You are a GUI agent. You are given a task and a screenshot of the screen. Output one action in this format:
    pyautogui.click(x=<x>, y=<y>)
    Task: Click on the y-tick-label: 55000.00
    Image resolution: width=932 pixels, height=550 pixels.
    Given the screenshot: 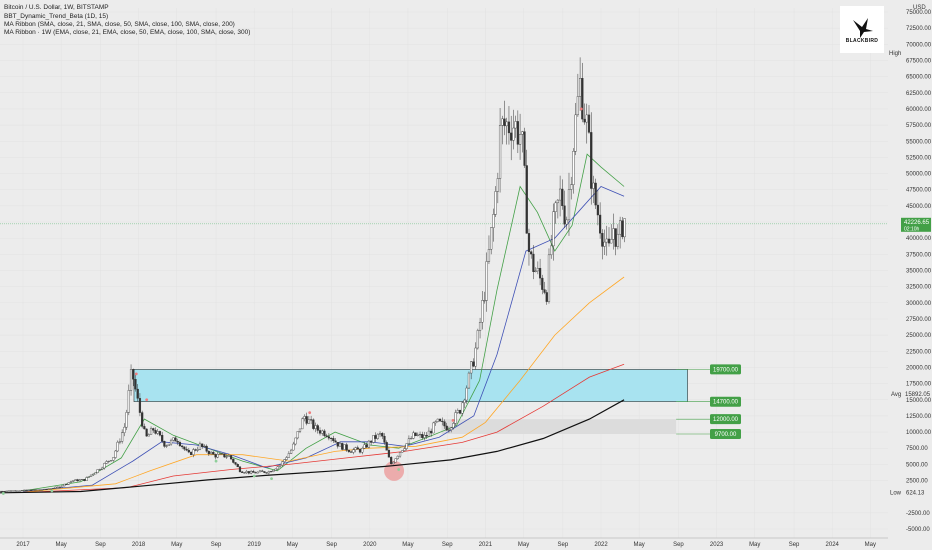 What is the action you would take?
    pyautogui.click(x=919, y=142)
    